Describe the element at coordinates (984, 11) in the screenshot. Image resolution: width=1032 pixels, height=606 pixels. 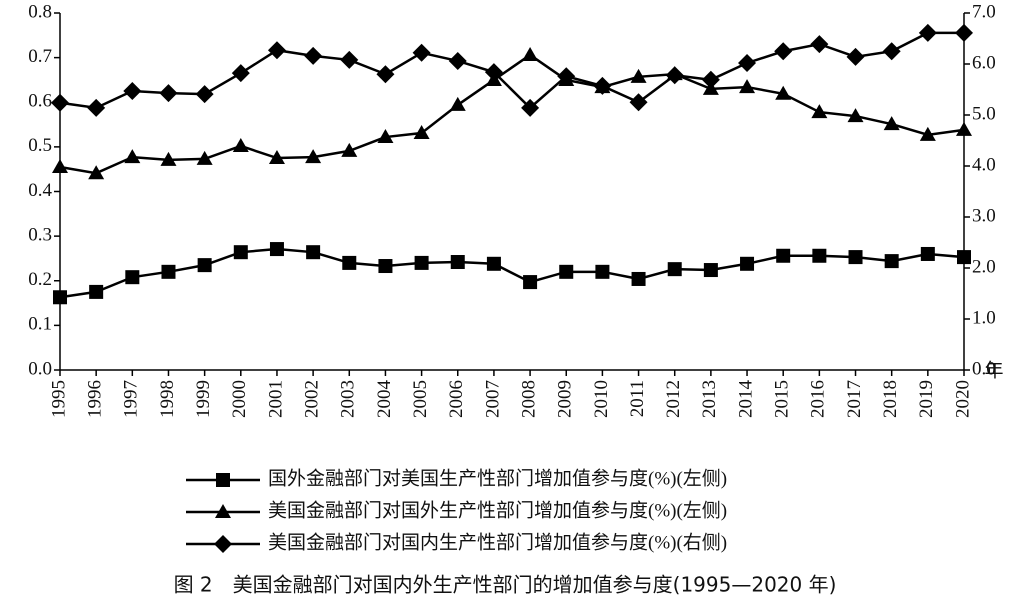
I see `y2-tick-label: 7.0` at that location.